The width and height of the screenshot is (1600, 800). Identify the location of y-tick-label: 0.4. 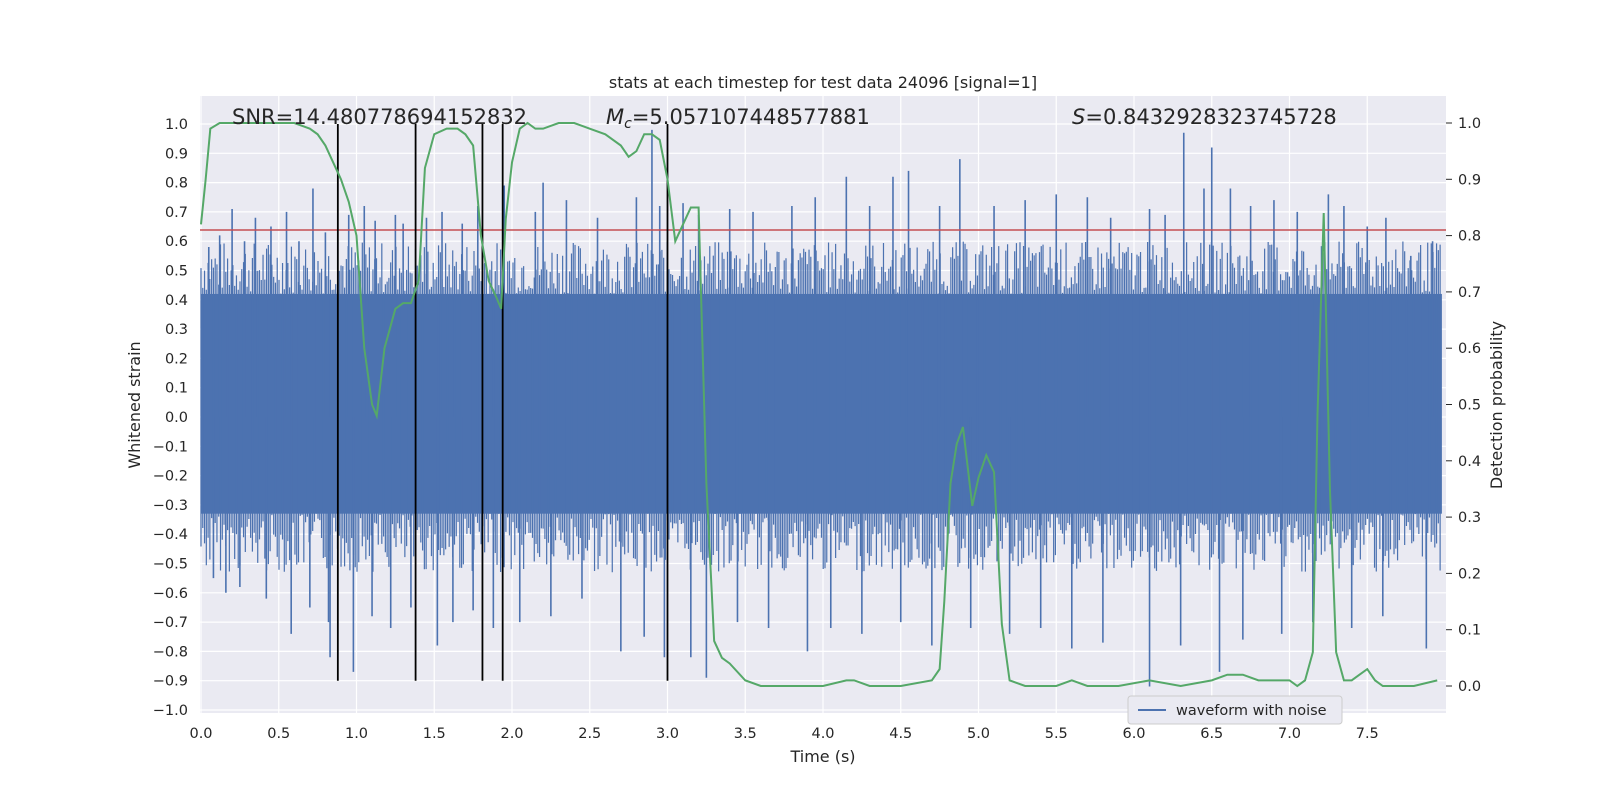
(176, 301).